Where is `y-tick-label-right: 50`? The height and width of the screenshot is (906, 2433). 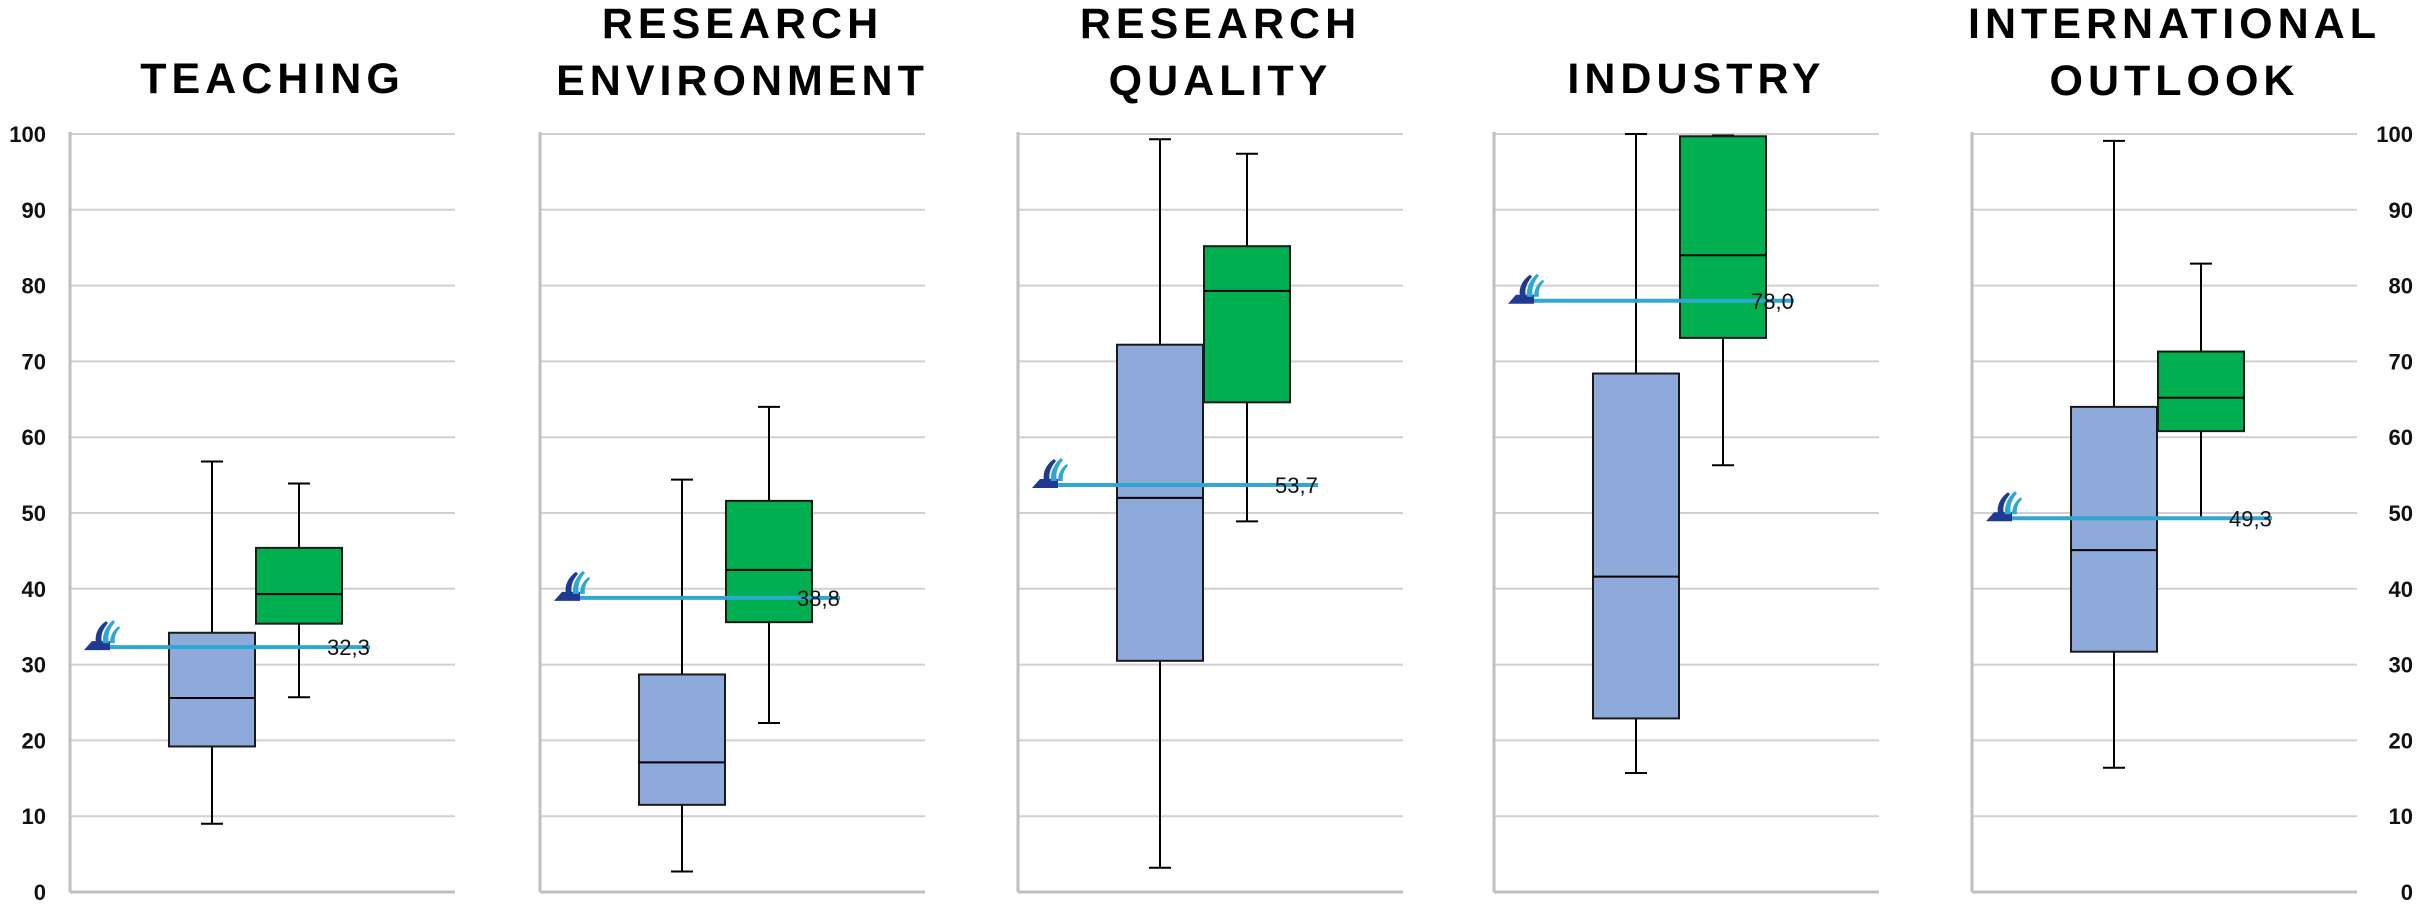 y-tick-label-right: 50 is located at coordinates (2401, 513).